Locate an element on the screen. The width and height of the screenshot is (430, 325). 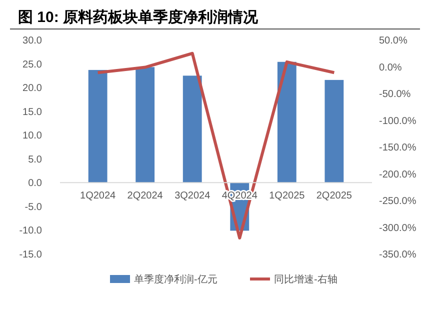
y-tick-label: 25.0 is located at coordinates (32, 64).